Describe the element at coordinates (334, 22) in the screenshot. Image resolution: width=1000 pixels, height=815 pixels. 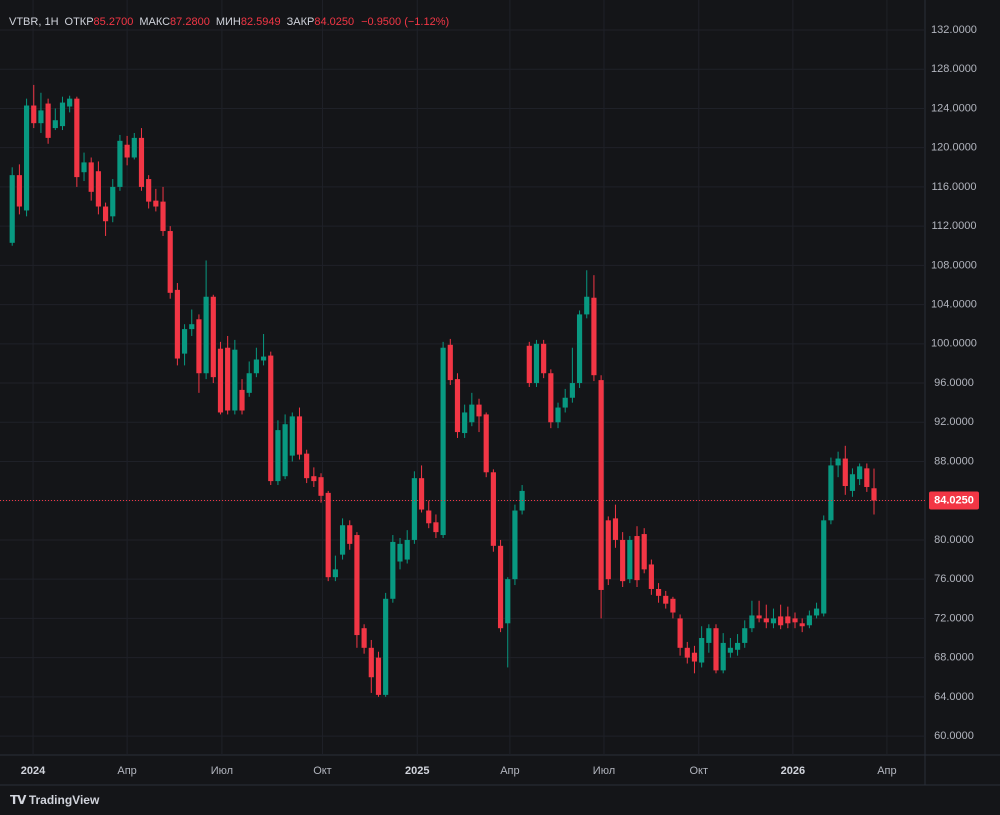
I see `header-value: 84.0250` at that location.